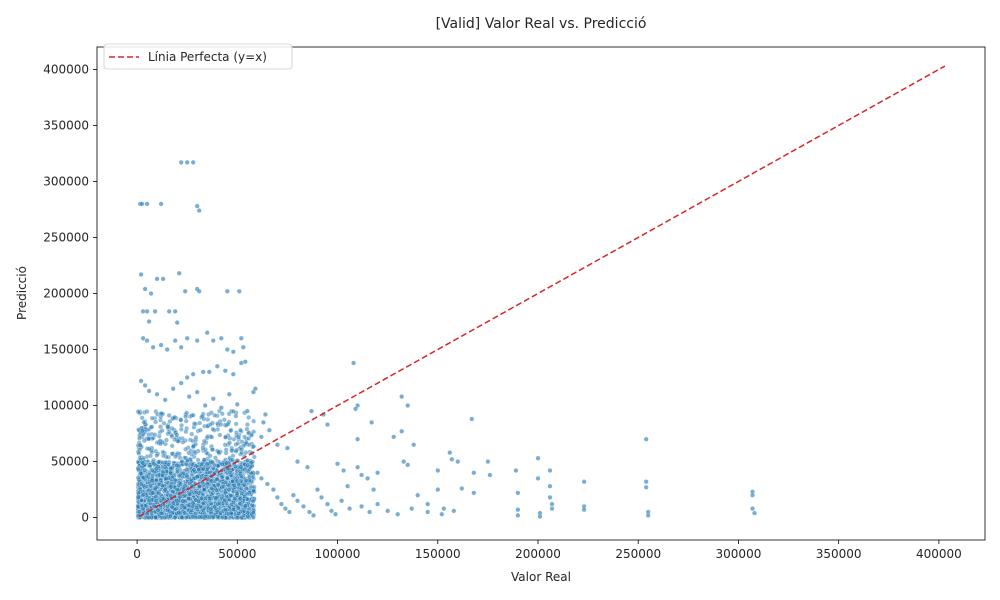 The width and height of the screenshot is (1000, 600). What do you see at coordinates (66, 350) in the screenshot?
I see `y-tick-label: 150000` at bounding box center [66, 350].